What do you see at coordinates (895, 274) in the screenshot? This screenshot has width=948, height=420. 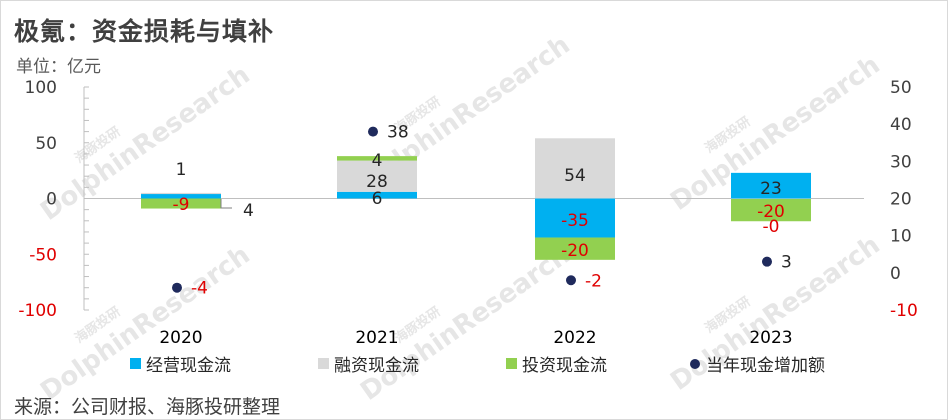 I see `right-tick-label: 0` at bounding box center [895, 274].